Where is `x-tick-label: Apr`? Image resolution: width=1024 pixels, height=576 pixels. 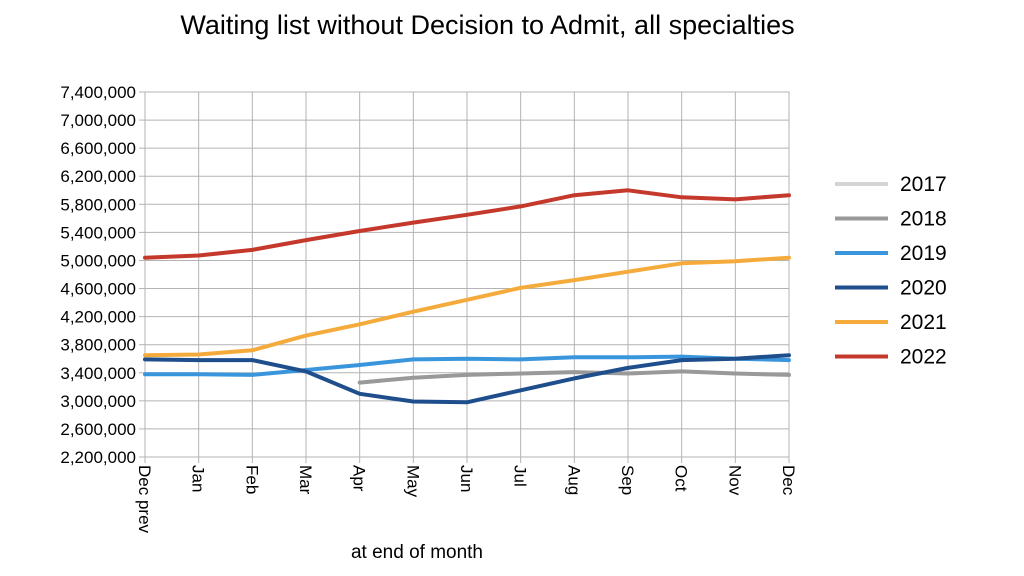
x-tick-label: Apr is located at coordinates (359, 478).